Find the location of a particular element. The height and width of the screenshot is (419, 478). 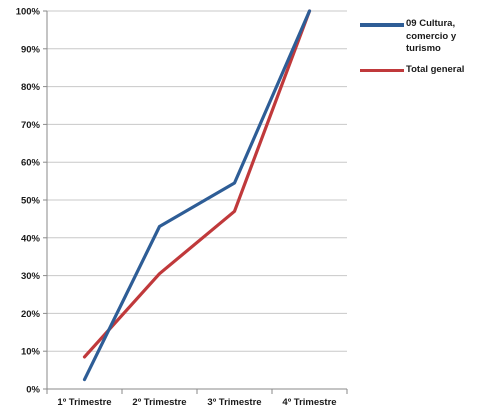

y-tick-label-90: 90% is located at coordinates (31, 49).